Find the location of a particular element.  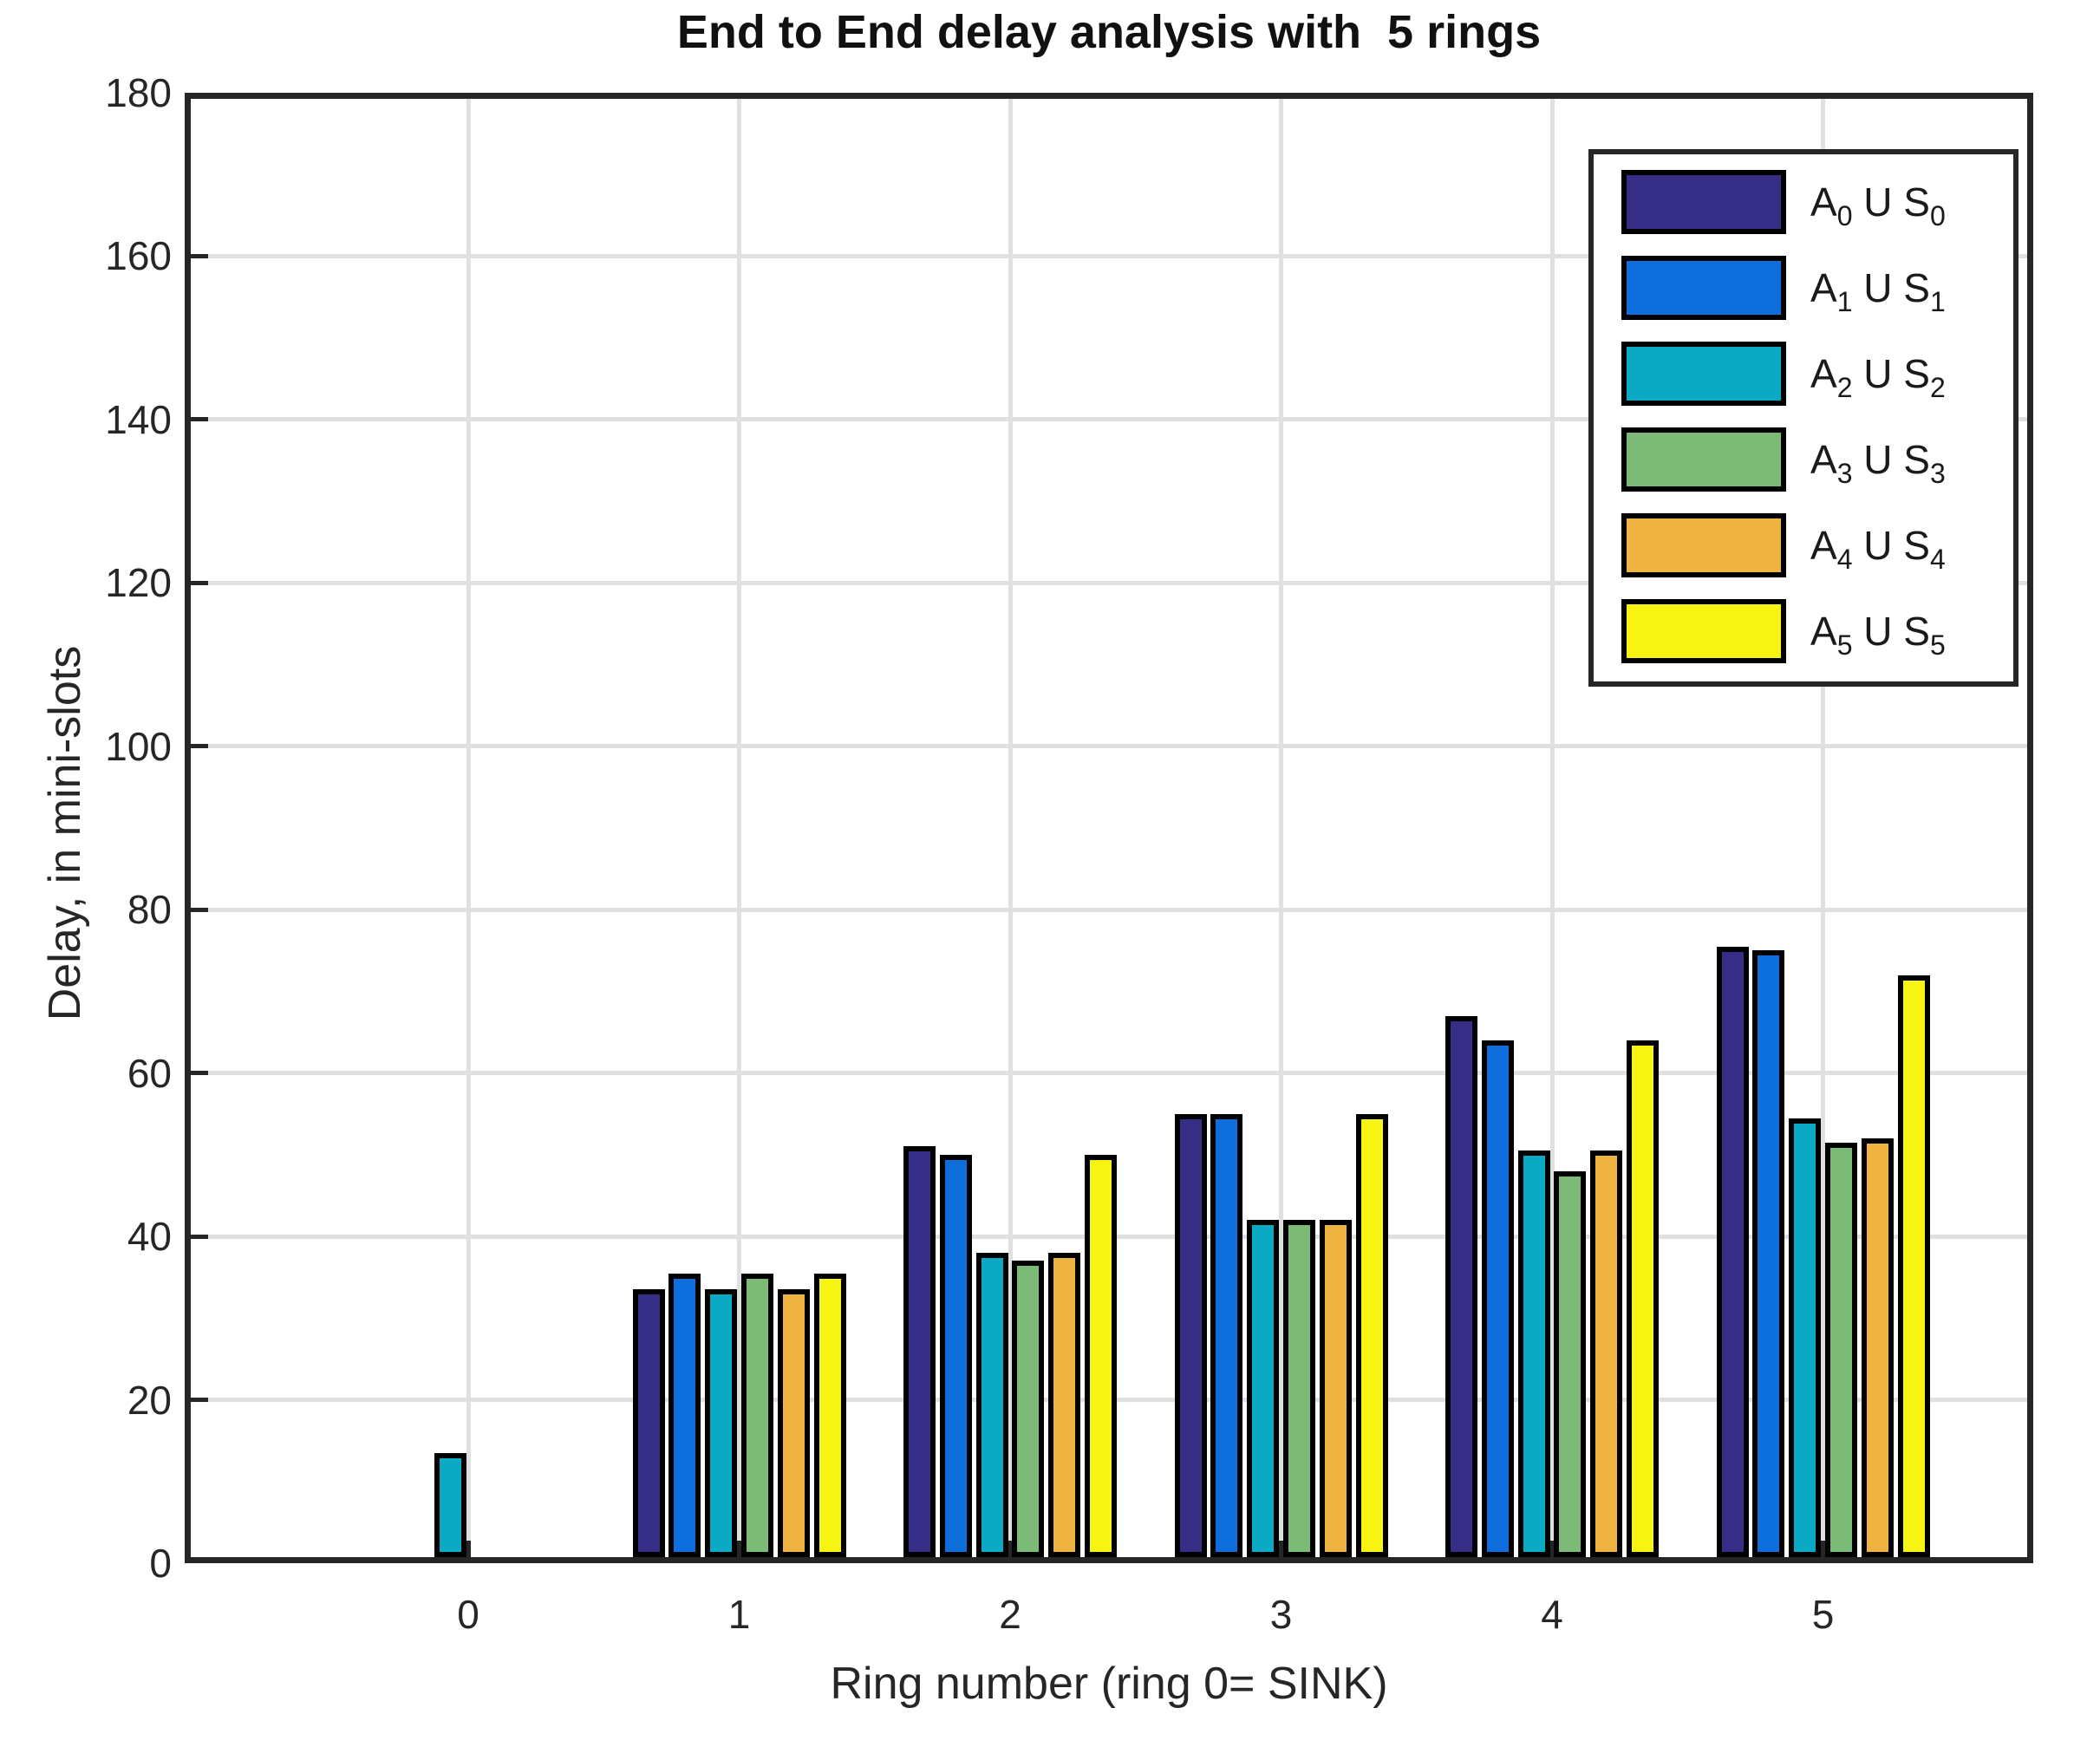

legend-item: A4 U S4 is located at coordinates (1804, 545).